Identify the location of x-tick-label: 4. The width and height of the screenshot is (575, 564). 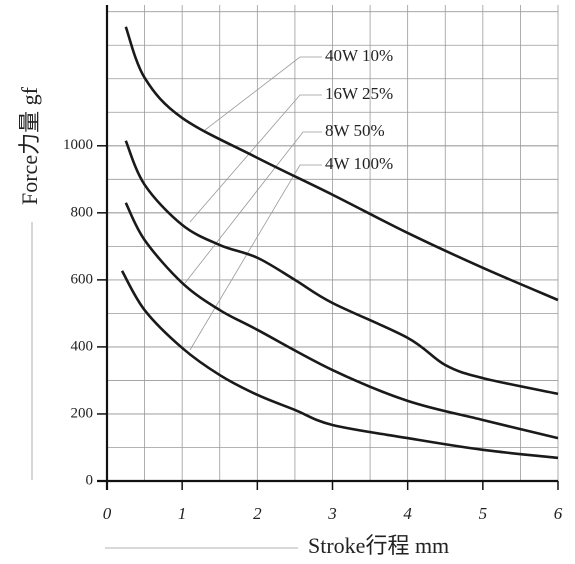
(407, 513).